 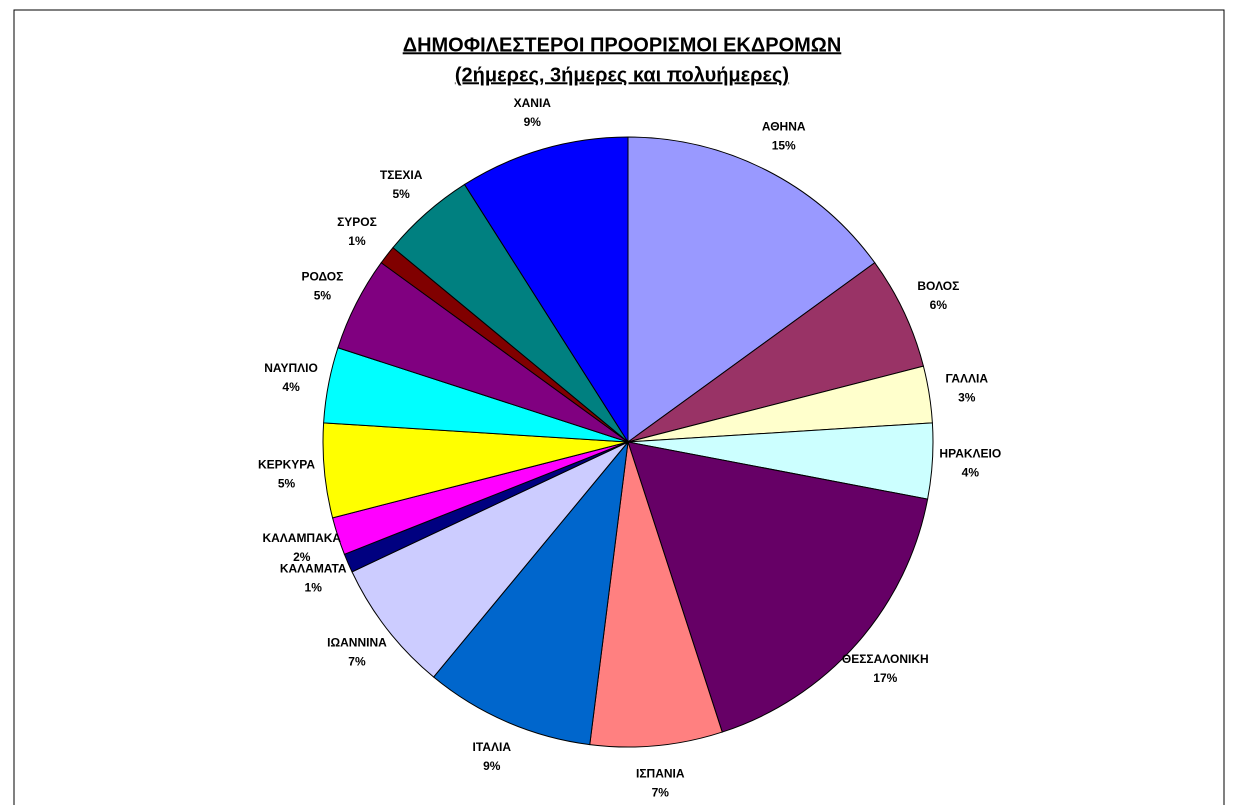 I want to click on slice-label: ΒΟΛΟΣ, so click(x=938, y=286).